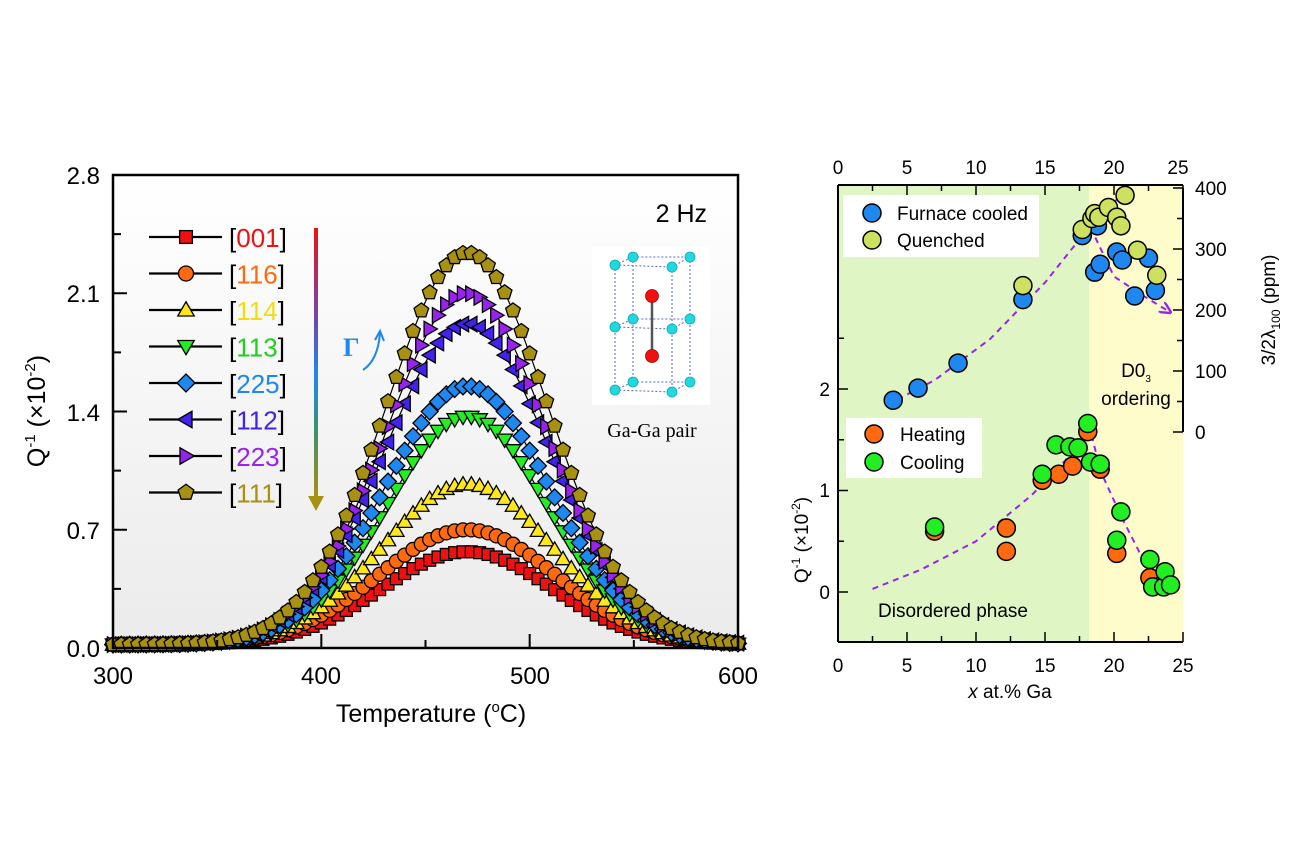 The image size is (1293, 850). What do you see at coordinates (1113, 666) in the screenshot?
I see `bottom-x-tick-label: 20` at bounding box center [1113, 666].